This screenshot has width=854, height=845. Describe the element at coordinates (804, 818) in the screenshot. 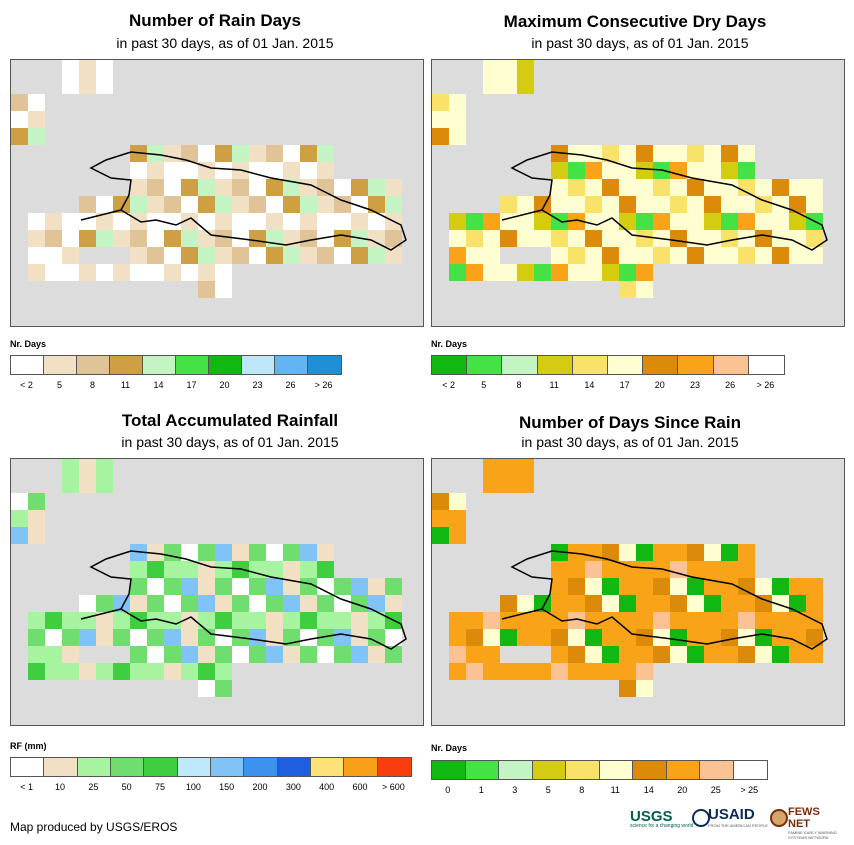

I see `fews-net-logo-text: FEWS NET` at that location.